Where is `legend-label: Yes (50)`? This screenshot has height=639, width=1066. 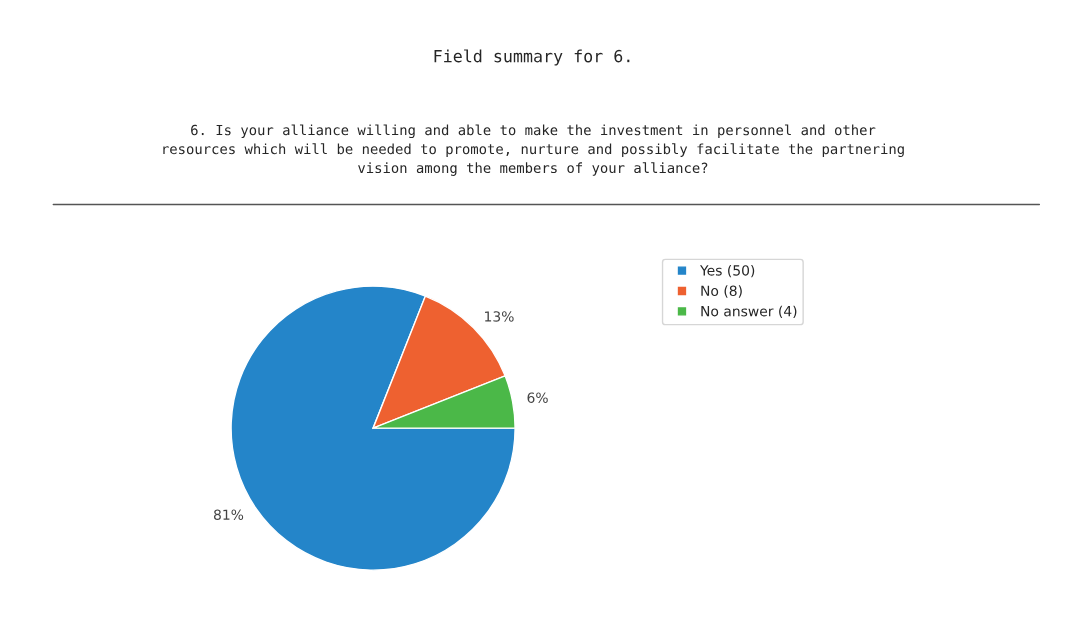 legend-label: Yes (50) is located at coordinates (727, 271).